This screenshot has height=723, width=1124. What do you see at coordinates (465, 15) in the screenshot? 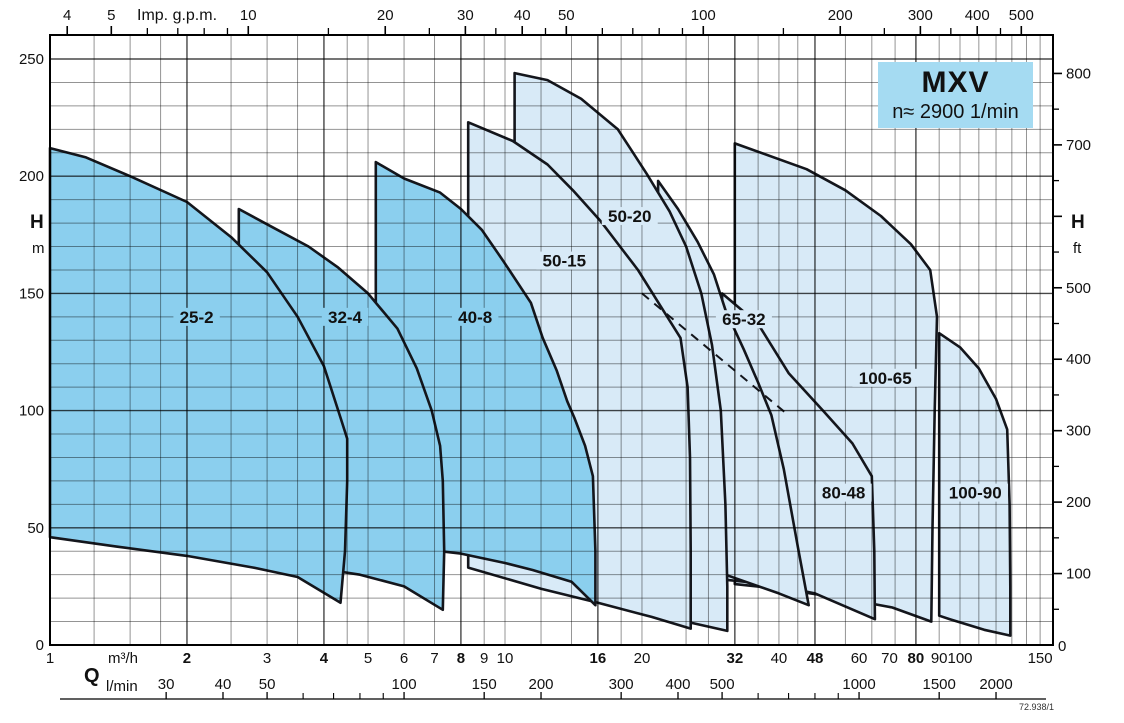
I see `top-axis-tick-label: 30` at bounding box center [465, 15].